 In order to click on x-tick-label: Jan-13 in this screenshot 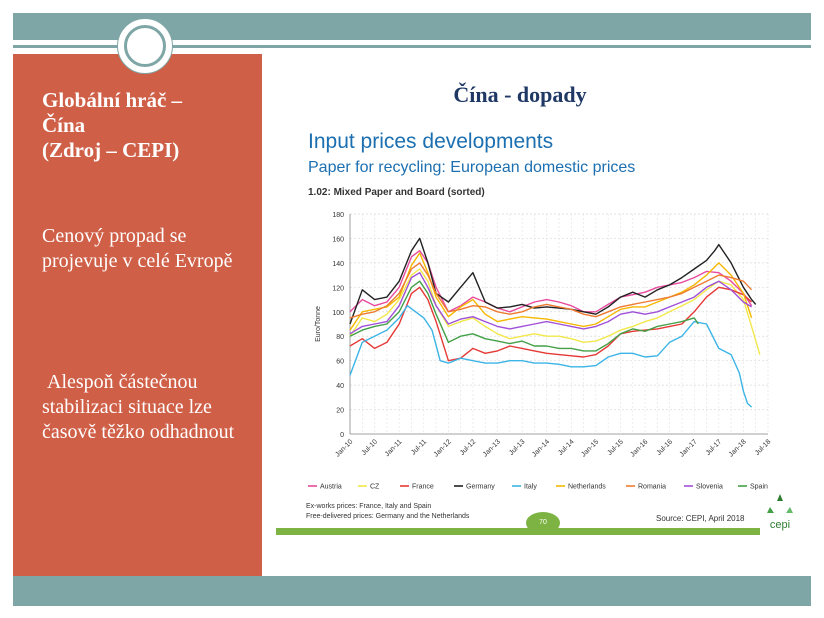, I will do `click(492, 448)`.